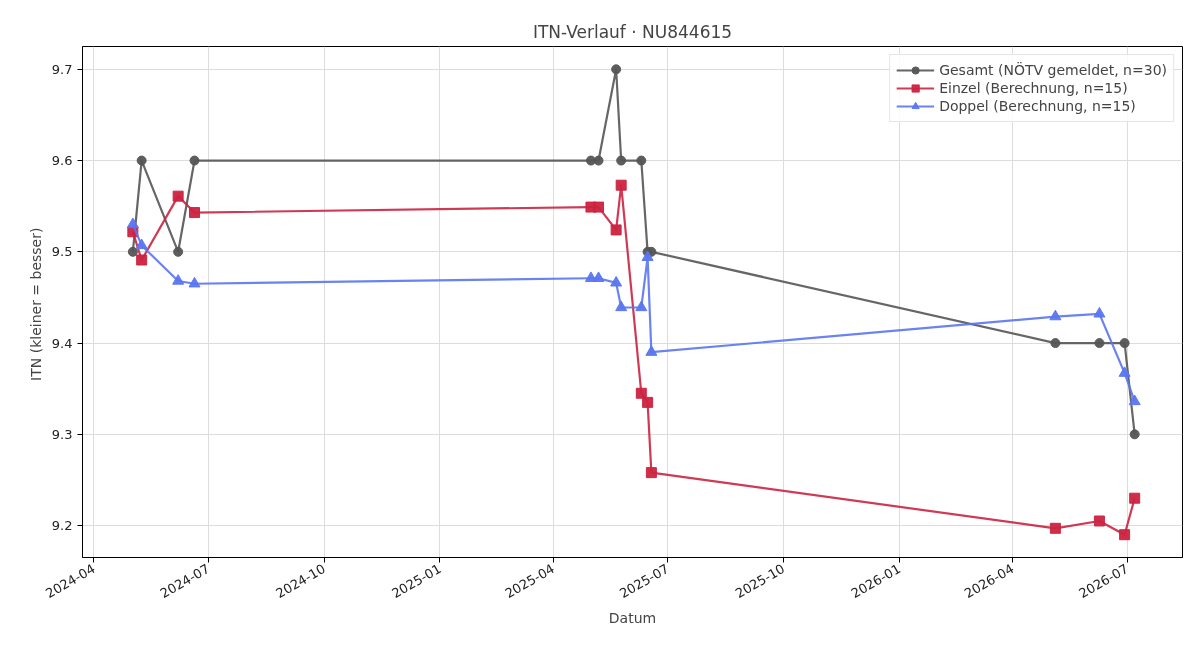 This screenshot has width=1200, height=660. I want to click on y-tick-label: 9.5, so click(62, 252).